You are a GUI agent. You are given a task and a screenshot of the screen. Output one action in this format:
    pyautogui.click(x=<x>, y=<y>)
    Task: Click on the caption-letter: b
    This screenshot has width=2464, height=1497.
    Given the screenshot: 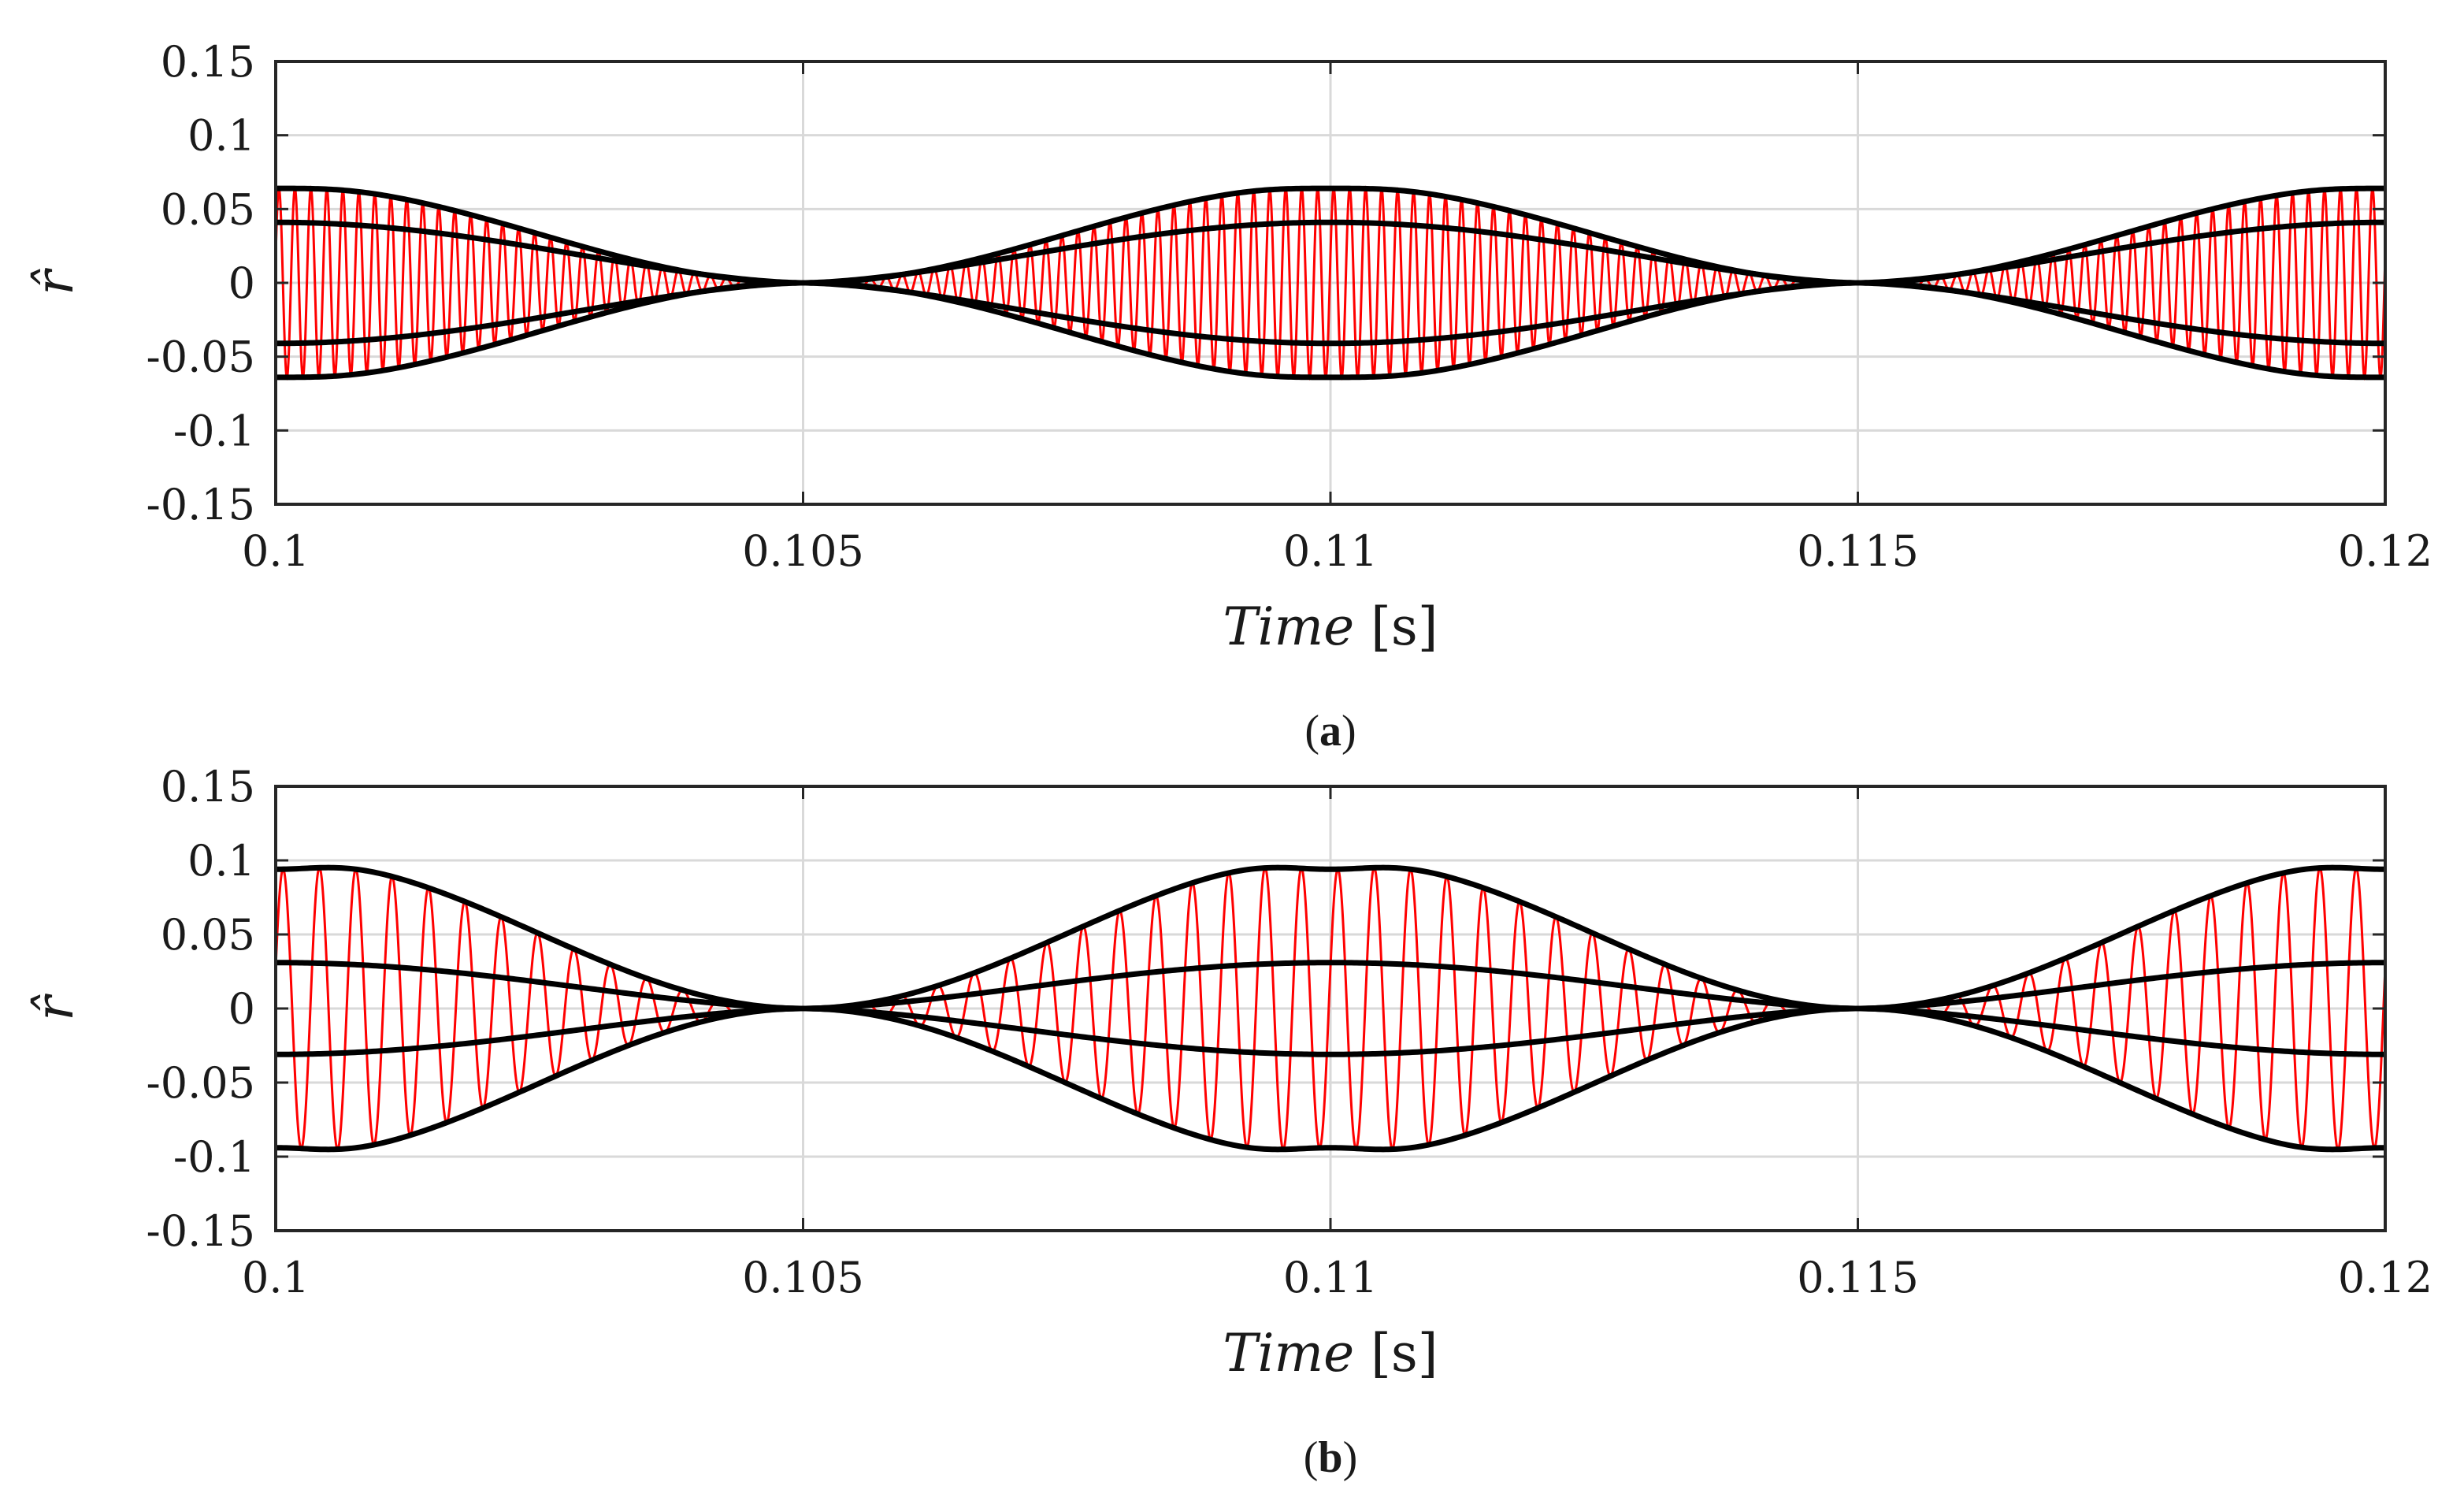 What is the action you would take?
    pyautogui.click(x=1330, y=1458)
    